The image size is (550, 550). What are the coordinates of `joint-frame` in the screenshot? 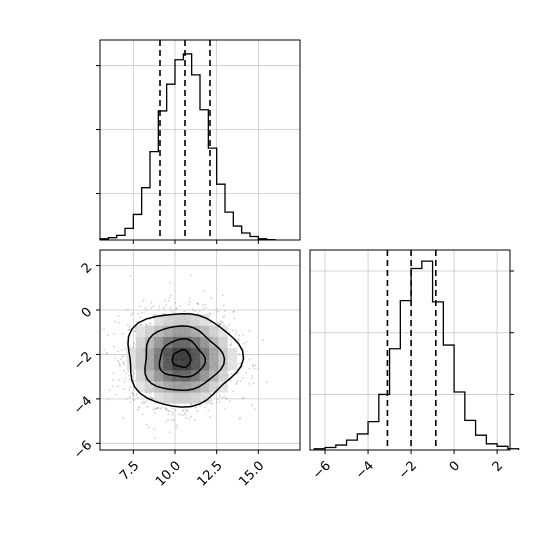 It's located at (200, 350).